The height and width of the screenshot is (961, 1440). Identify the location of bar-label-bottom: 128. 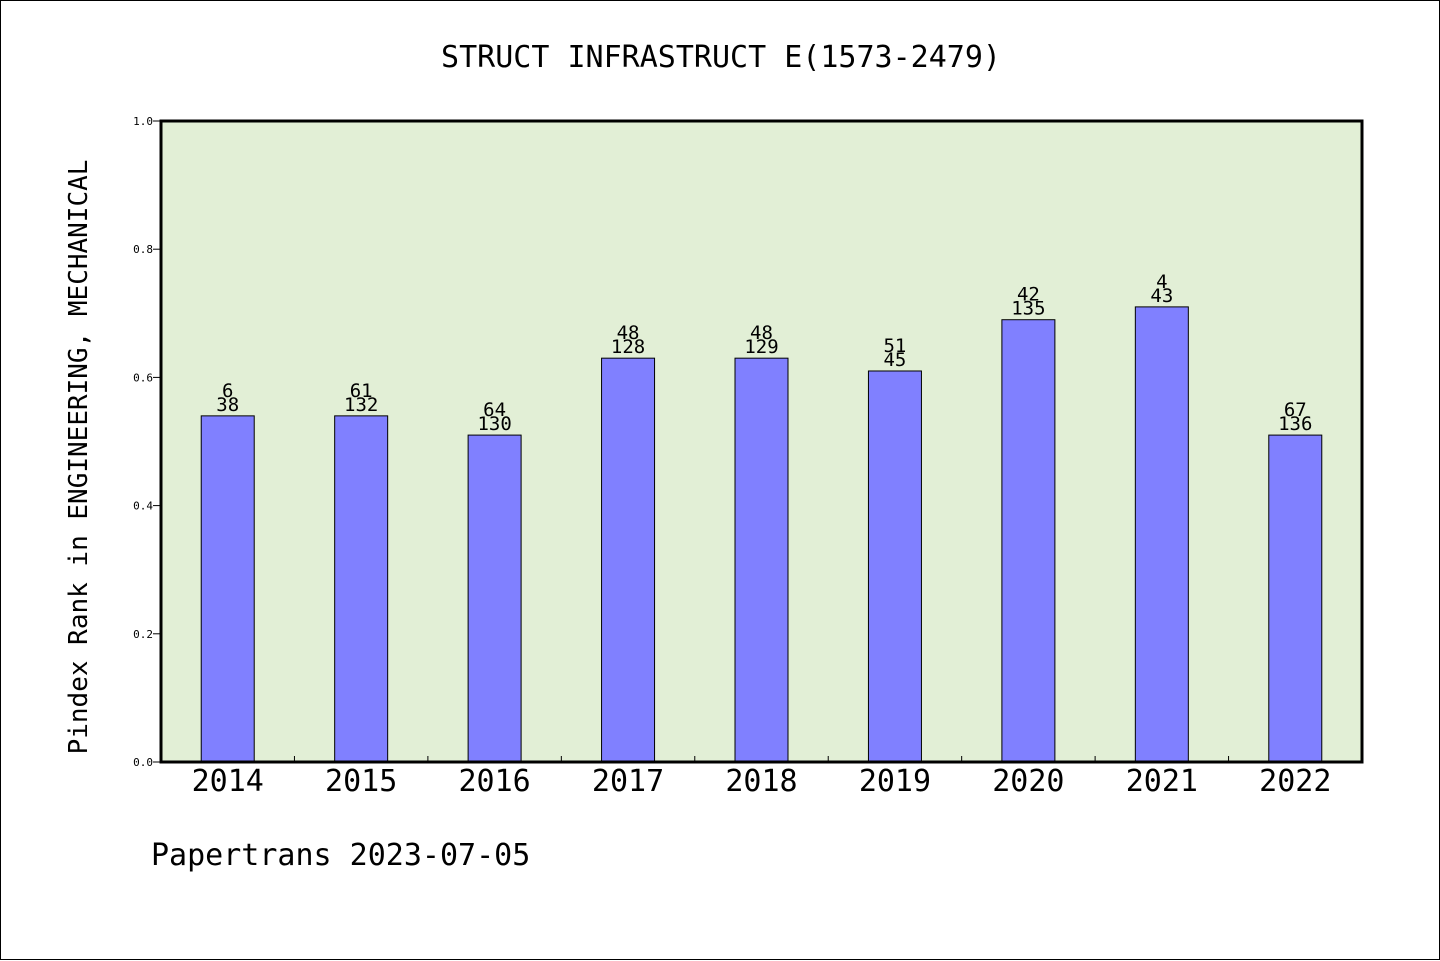
(628, 347).